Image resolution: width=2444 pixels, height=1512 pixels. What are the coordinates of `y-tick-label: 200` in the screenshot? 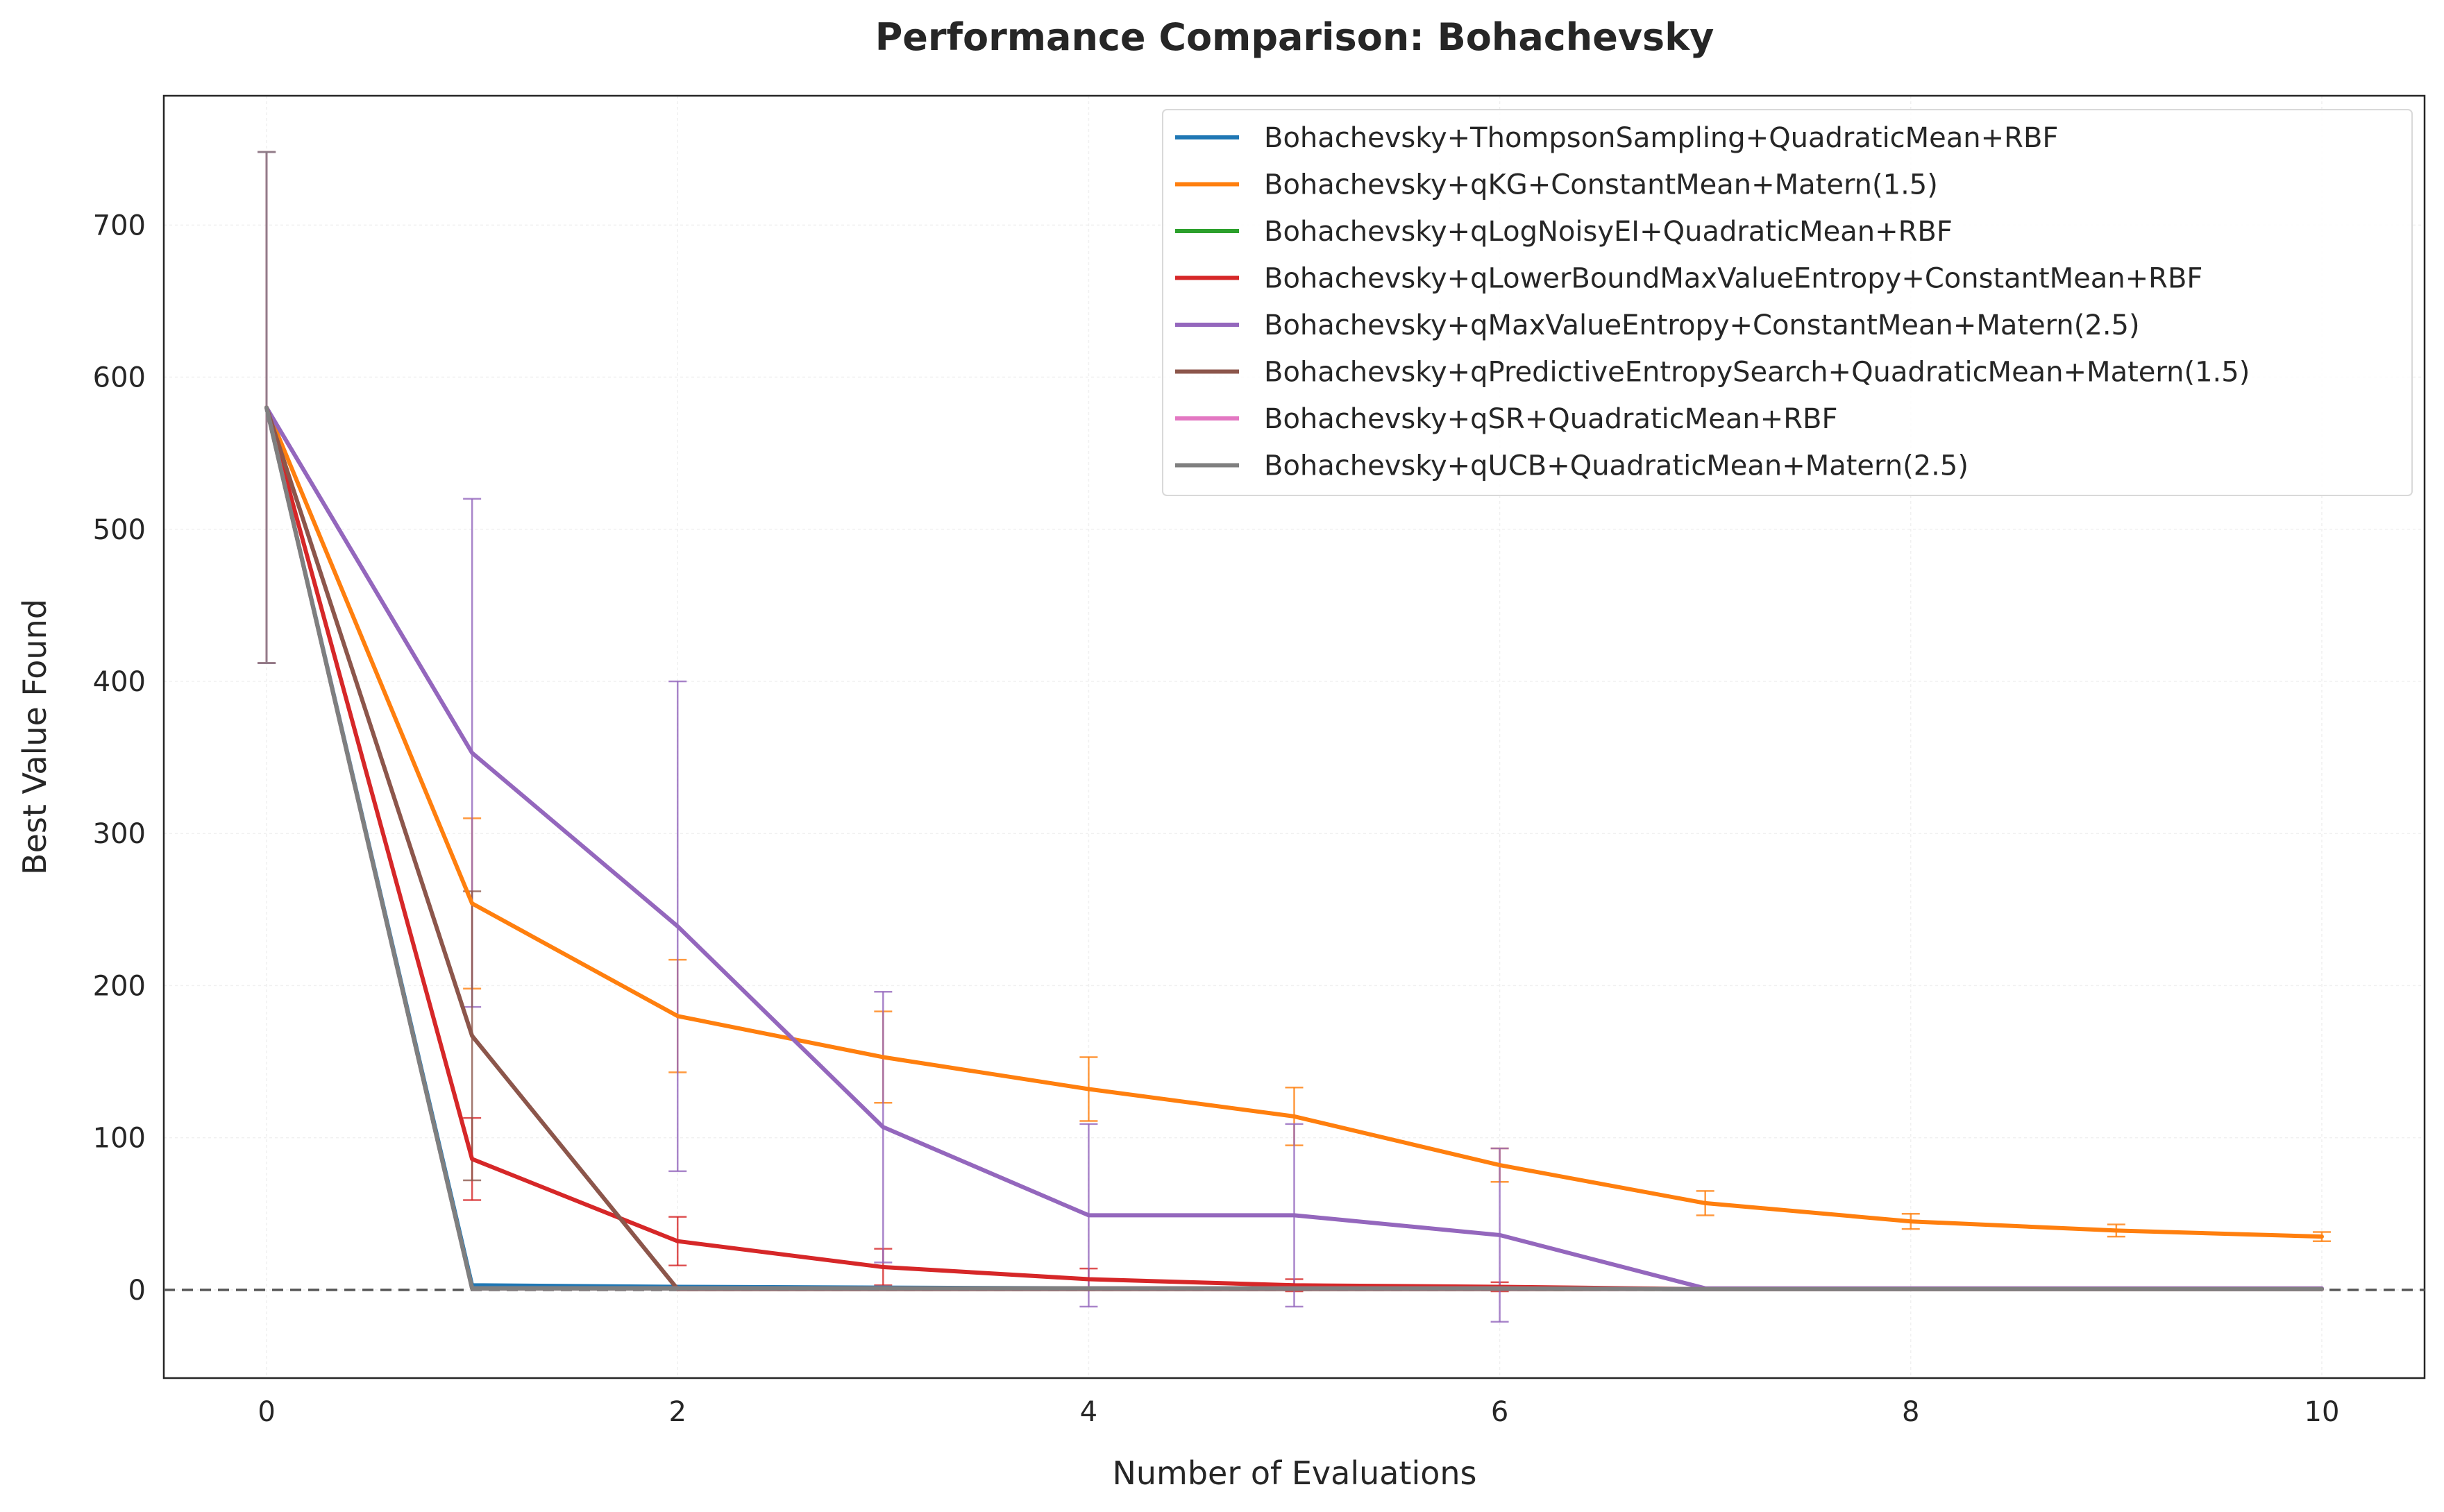 It's located at (119, 986).